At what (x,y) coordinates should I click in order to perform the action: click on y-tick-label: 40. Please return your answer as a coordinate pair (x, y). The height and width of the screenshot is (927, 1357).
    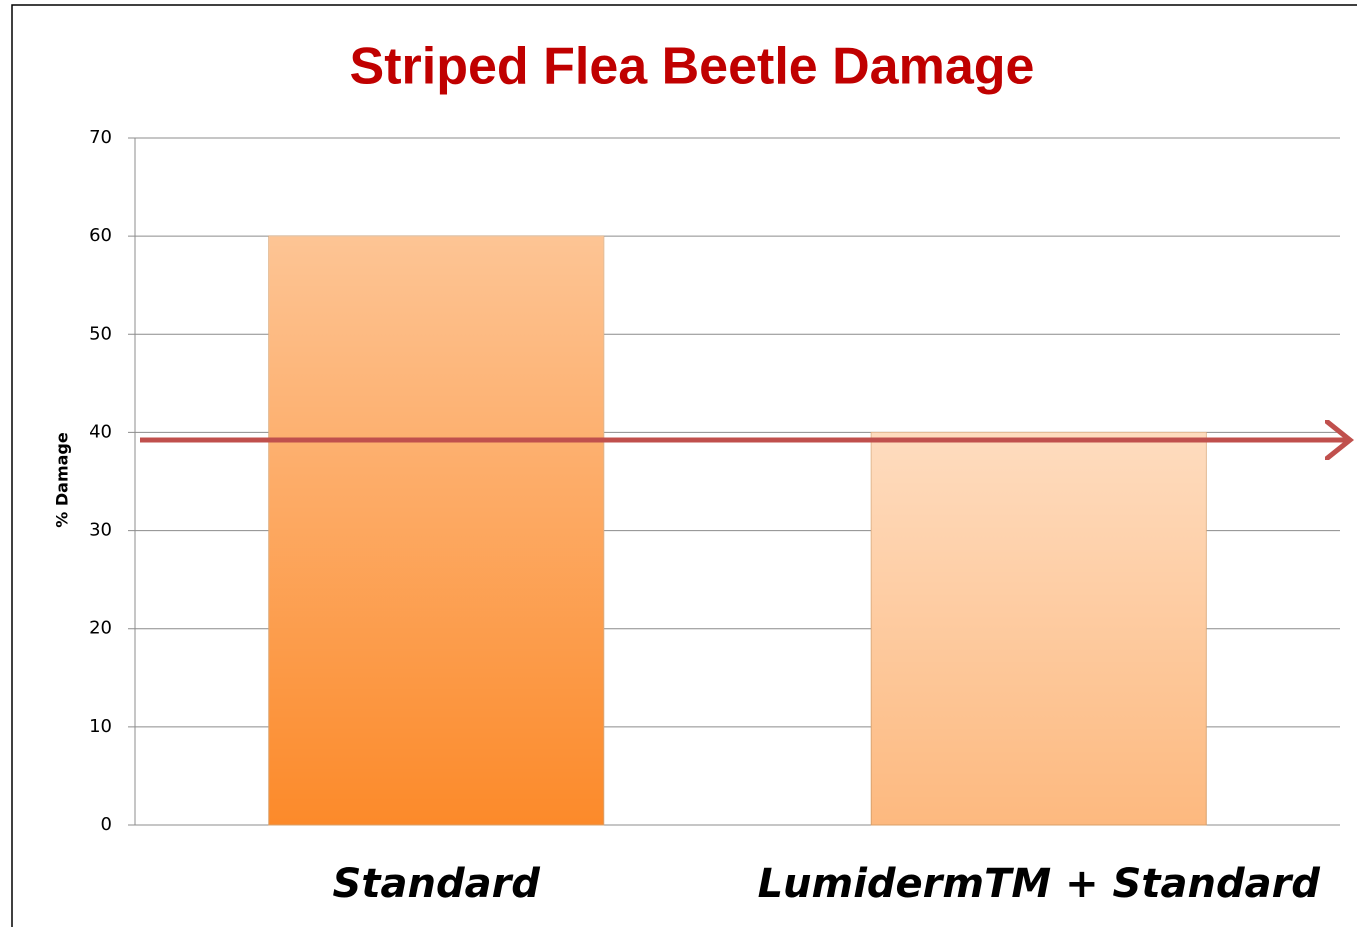
    Looking at the image, I should click on (100, 431).